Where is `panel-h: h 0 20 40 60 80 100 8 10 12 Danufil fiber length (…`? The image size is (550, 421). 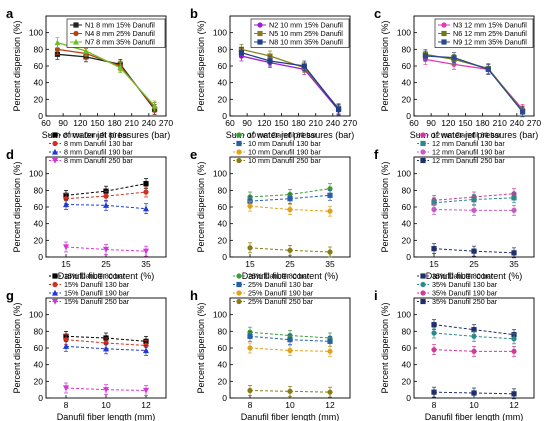 panel-h: h 0 20 40 60 80 100 8 10 12 Danufil fiber length (… is located at coordinates (270, 346).